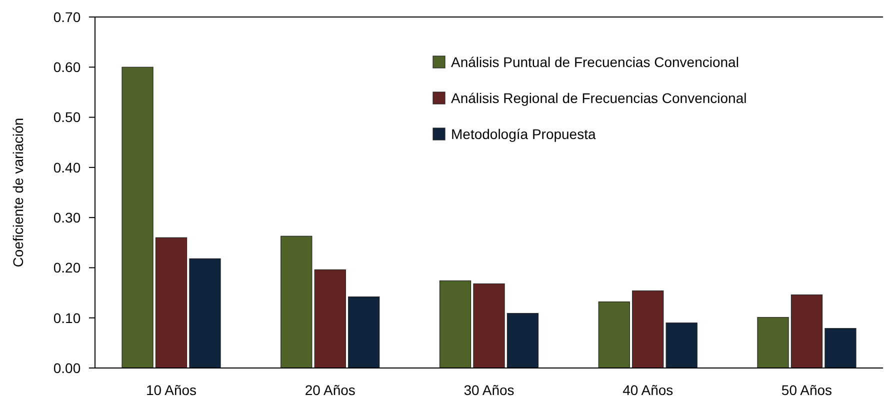 The width and height of the screenshot is (885, 404). I want to click on legend-label: Análisis Puntual de Frecuencias Convencional, so click(595, 62).